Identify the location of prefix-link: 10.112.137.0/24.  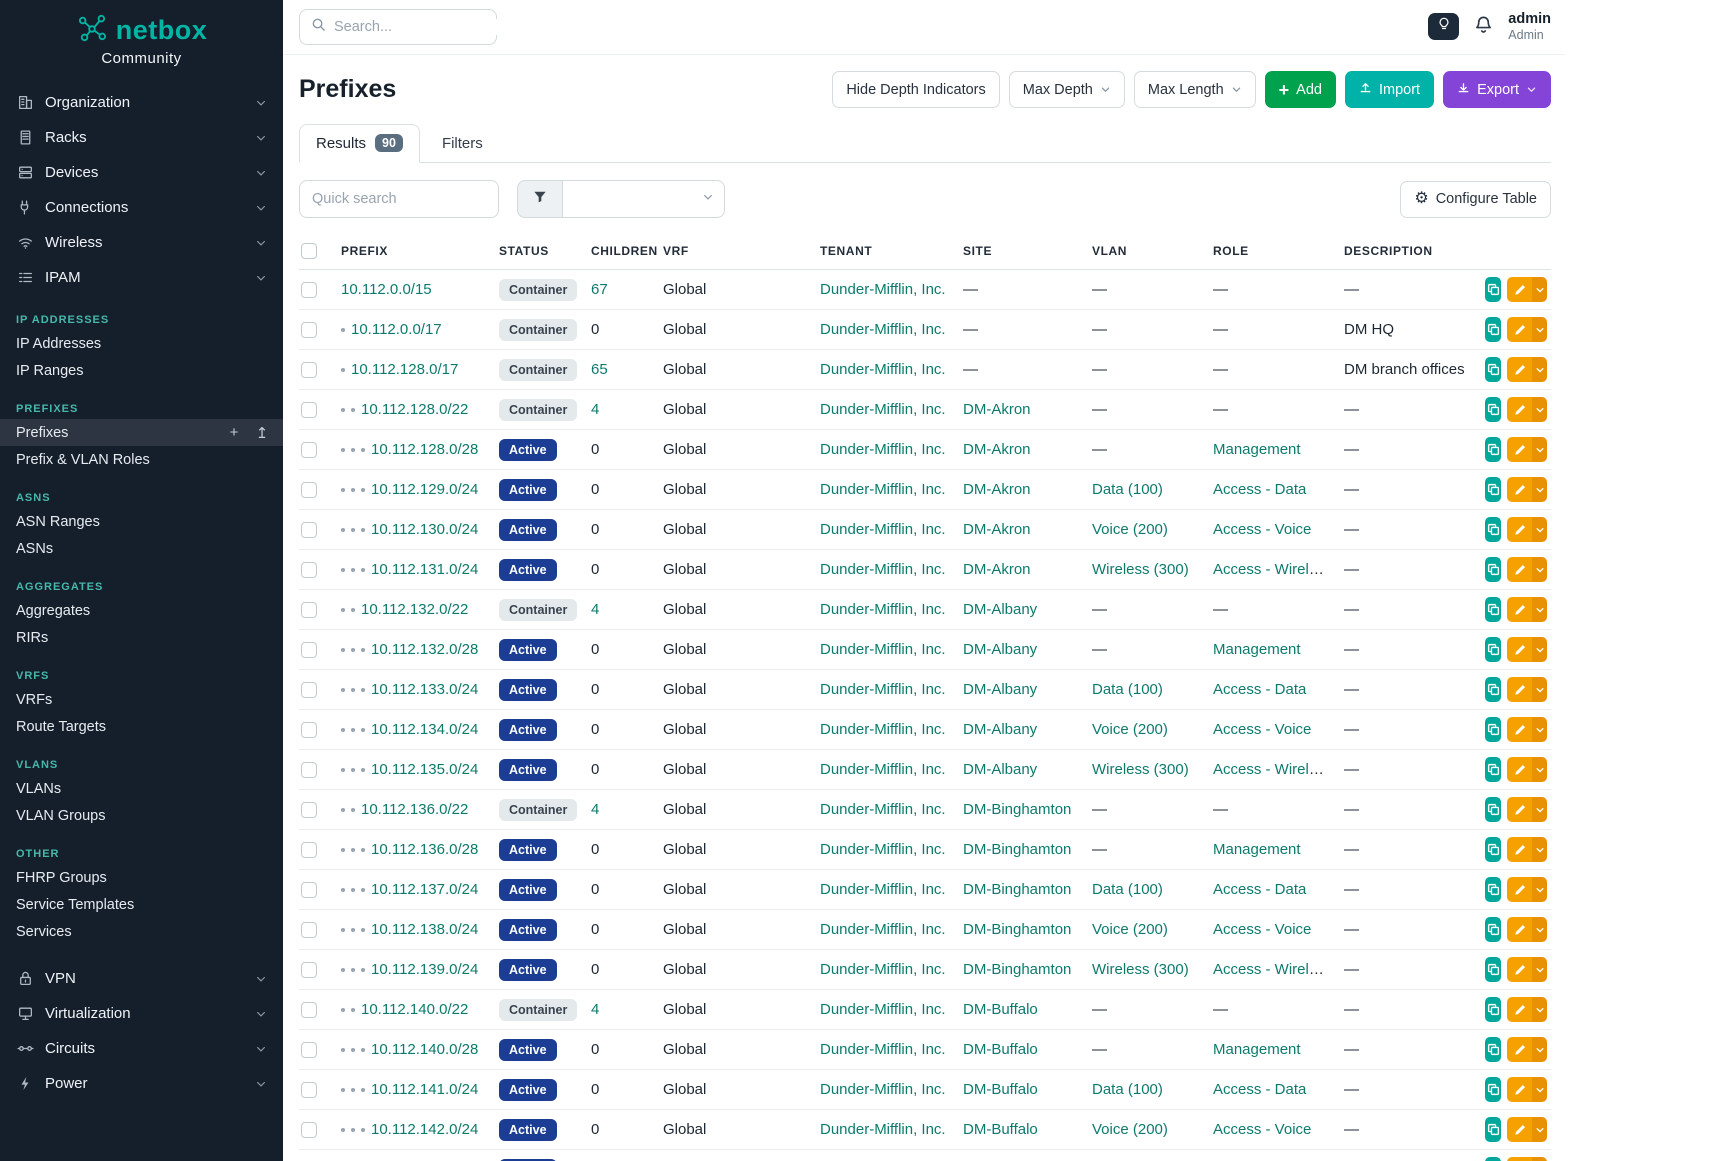
(425, 889).